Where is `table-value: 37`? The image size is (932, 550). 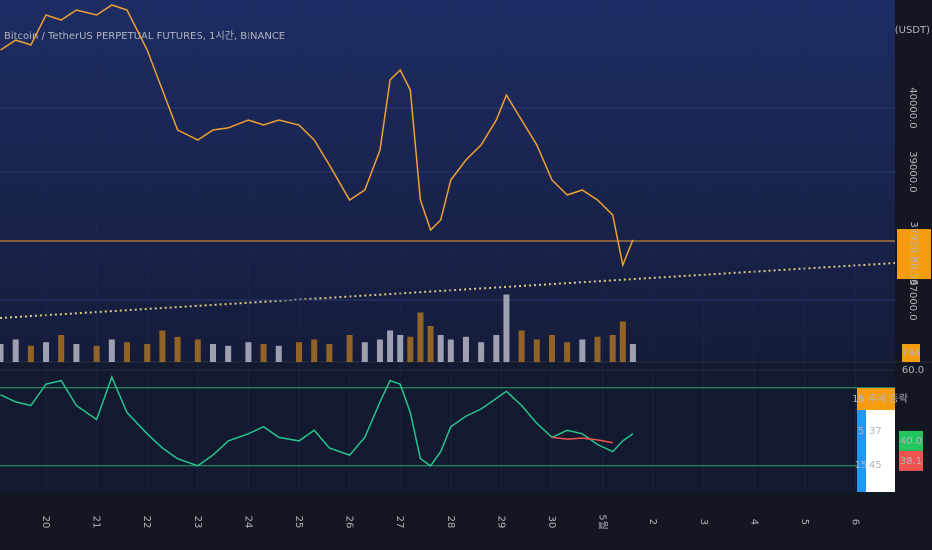 table-value: 37 is located at coordinates (875, 431).